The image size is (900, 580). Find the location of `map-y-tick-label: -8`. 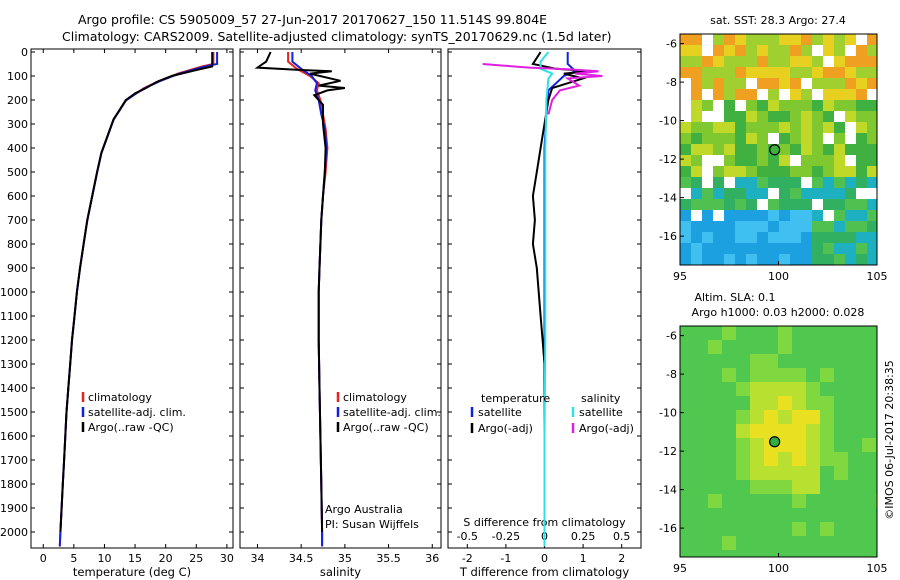

map-y-tick-label: -8 is located at coordinates (671, 374).